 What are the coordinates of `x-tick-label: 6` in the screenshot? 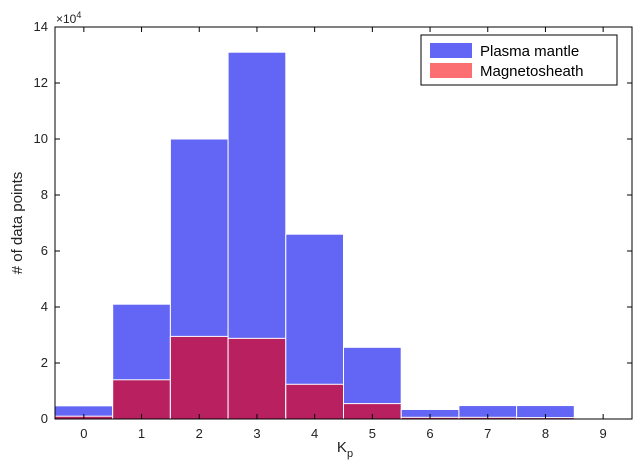 It's located at (429, 433).